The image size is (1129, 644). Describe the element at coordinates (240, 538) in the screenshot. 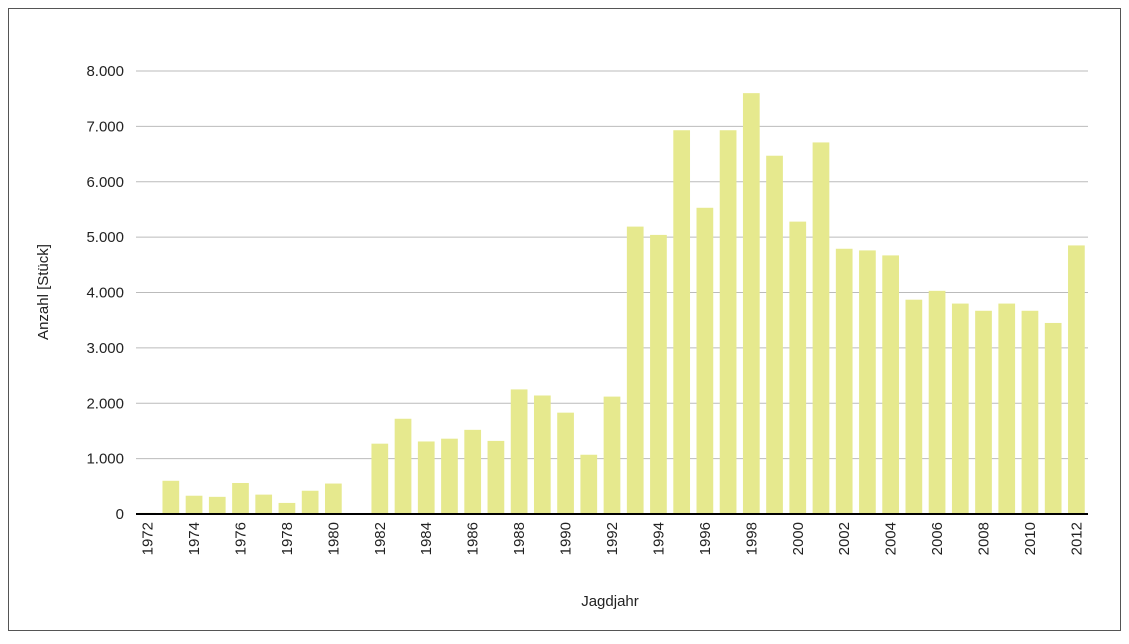

I see `x-tick-label: 1976` at that location.